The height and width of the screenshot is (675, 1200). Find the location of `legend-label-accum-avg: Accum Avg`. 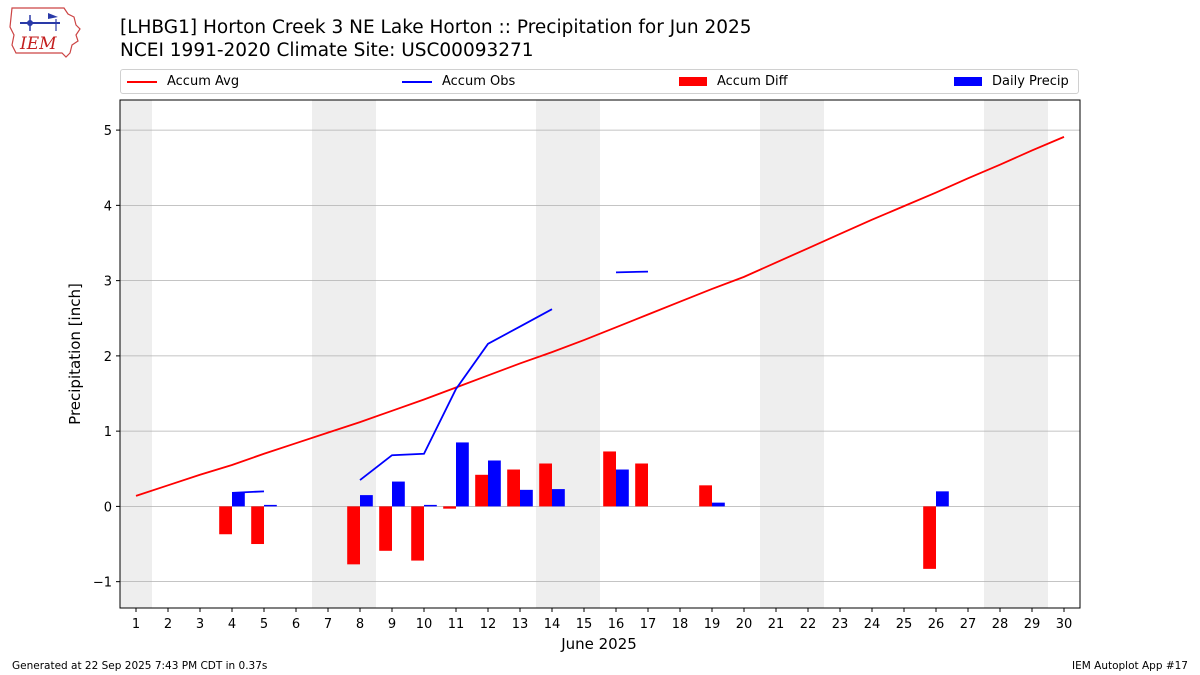

legend-label-accum-avg: Accum Avg is located at coordinates (203, 81).